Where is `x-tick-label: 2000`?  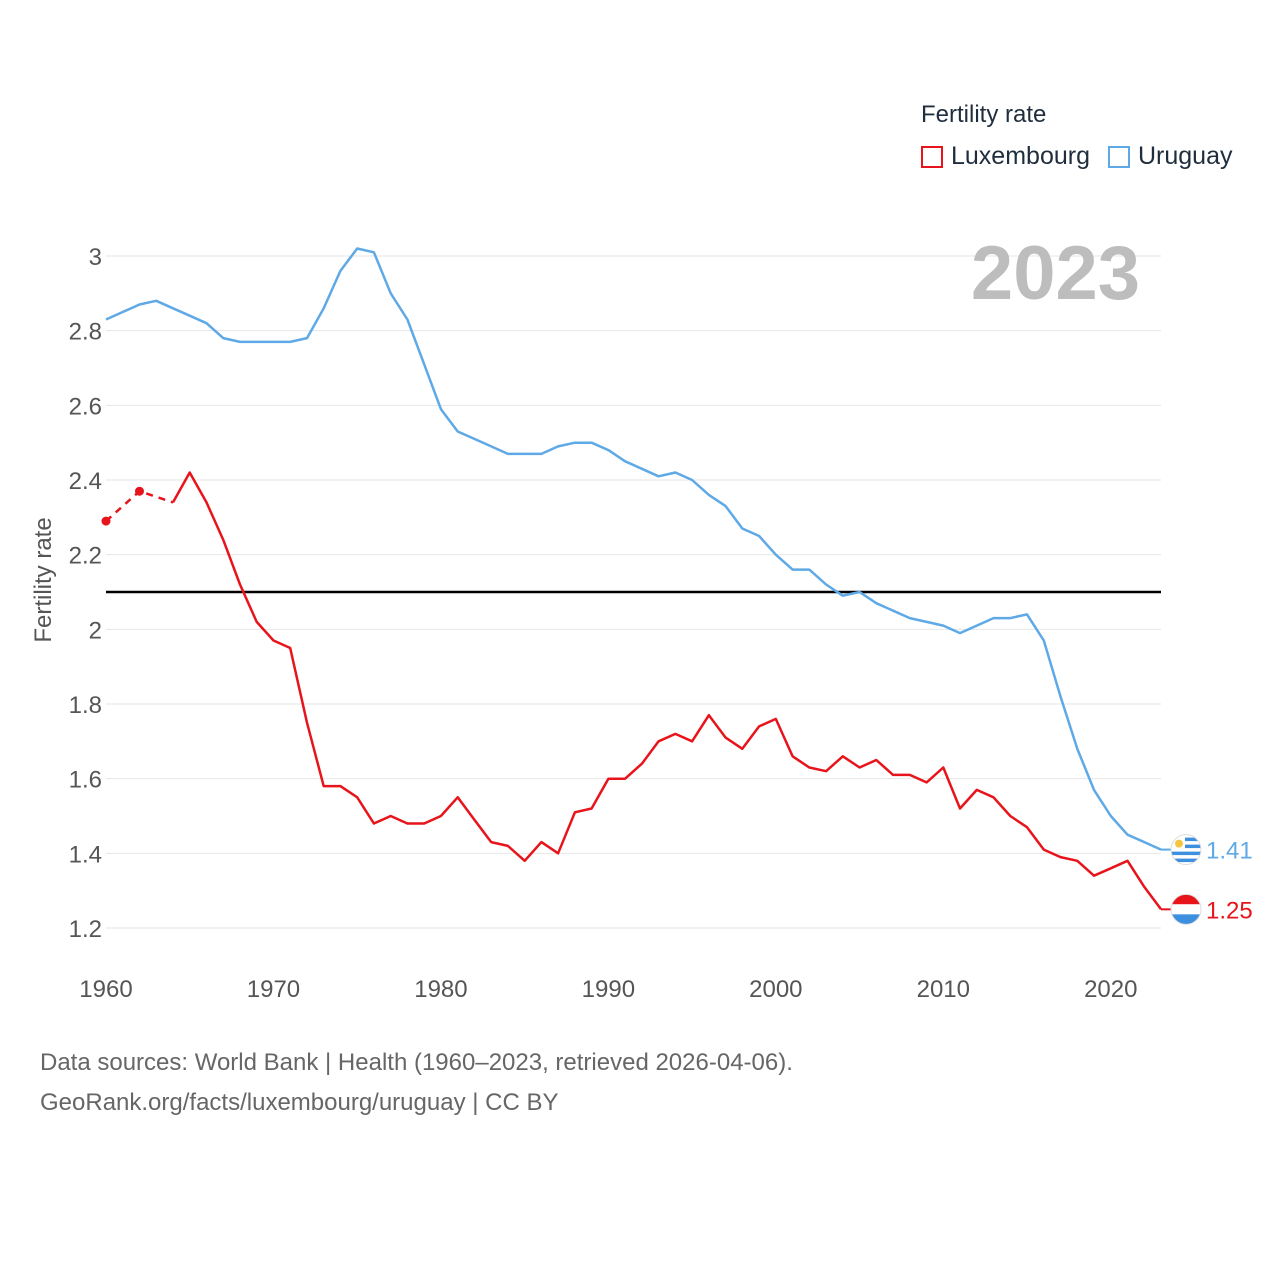
x-tick-label: 2000 is located at coordinates (775, 989).